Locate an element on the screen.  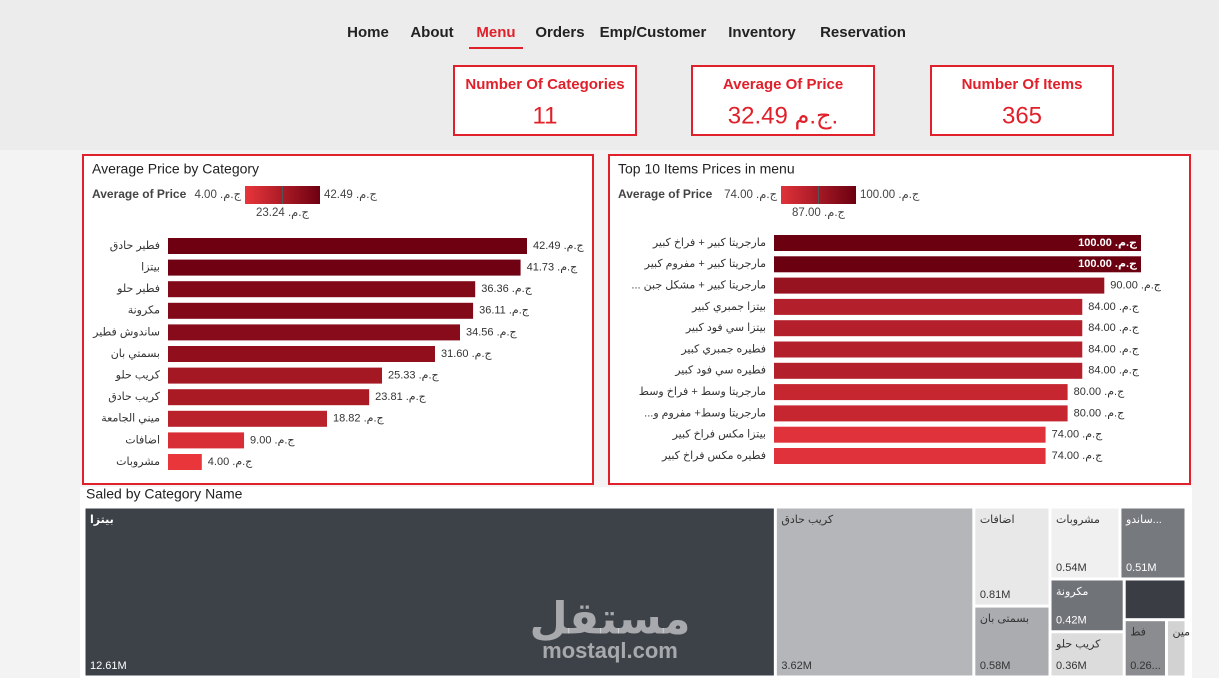
category-label: ساندوش فطير is located at coordinates (126, 332).